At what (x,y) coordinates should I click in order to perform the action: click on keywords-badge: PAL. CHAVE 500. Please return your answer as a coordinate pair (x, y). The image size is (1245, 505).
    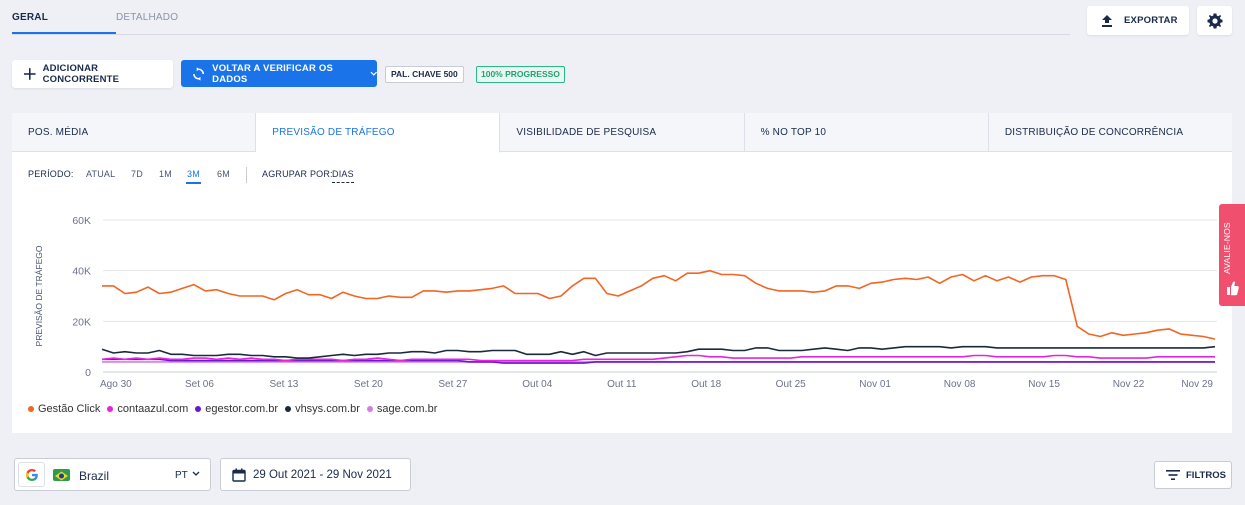
    Looking at the image, I should click on (424, 74).